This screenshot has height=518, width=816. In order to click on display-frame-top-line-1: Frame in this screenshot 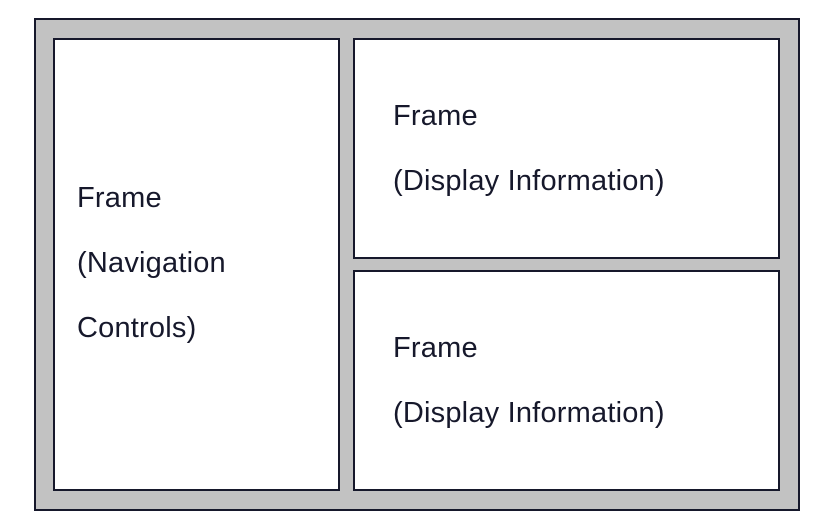, I will do `click(529, 116)`.